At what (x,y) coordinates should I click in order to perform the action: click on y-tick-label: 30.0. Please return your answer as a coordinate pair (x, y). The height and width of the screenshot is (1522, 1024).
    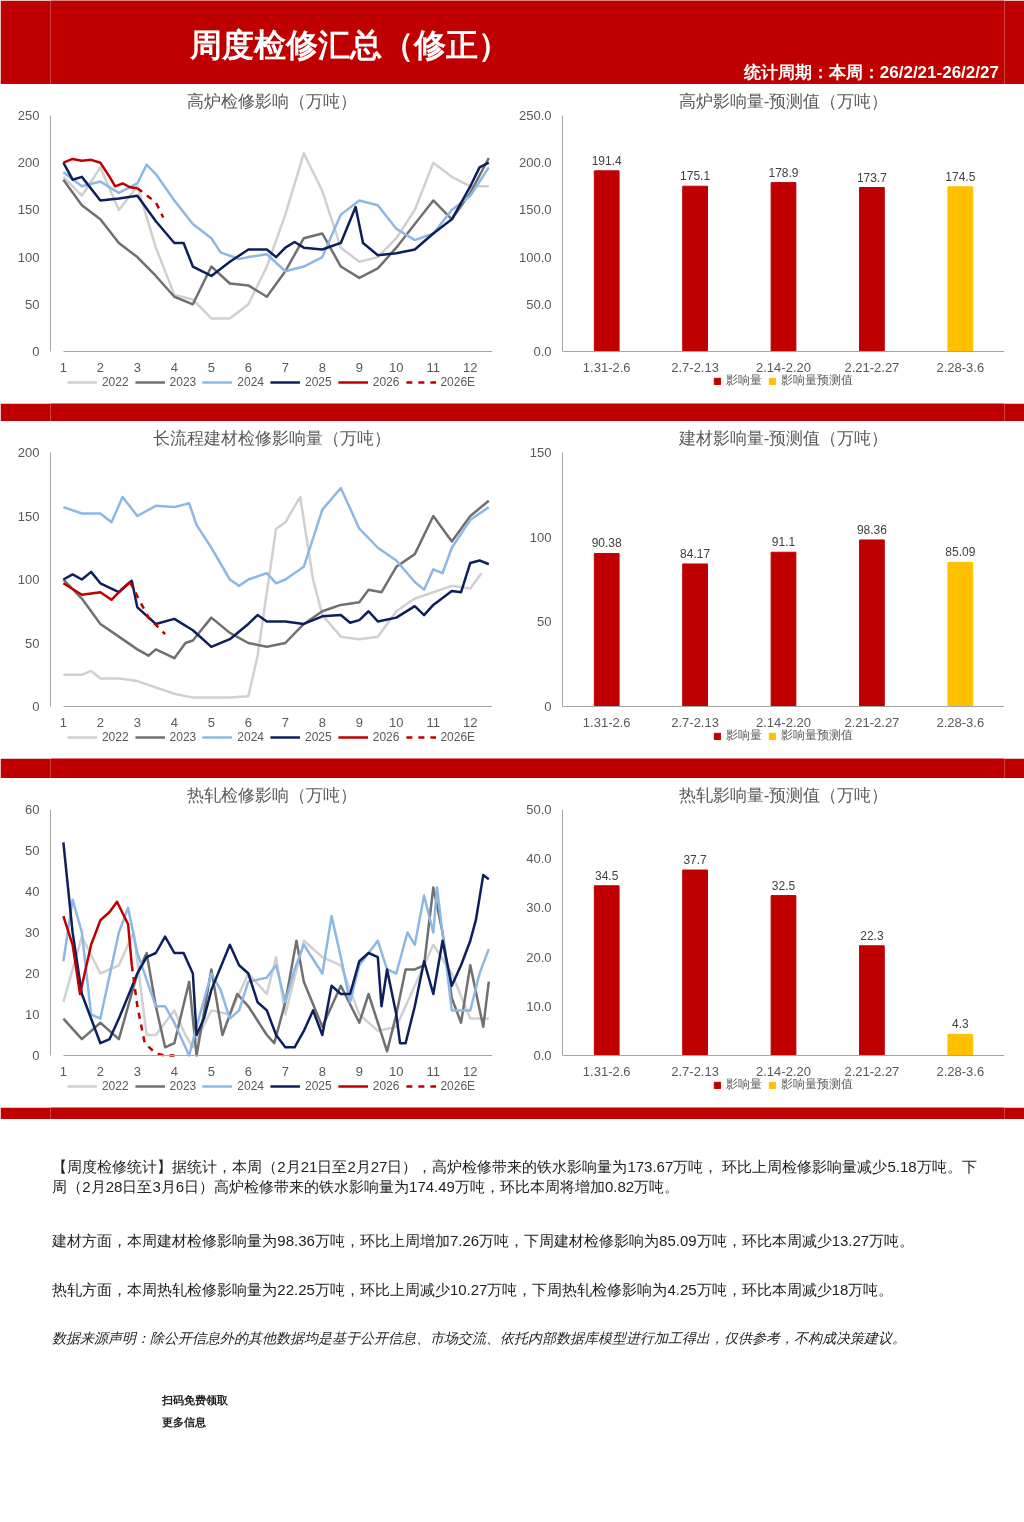
    Looking at the image, I should click on (539, 908).